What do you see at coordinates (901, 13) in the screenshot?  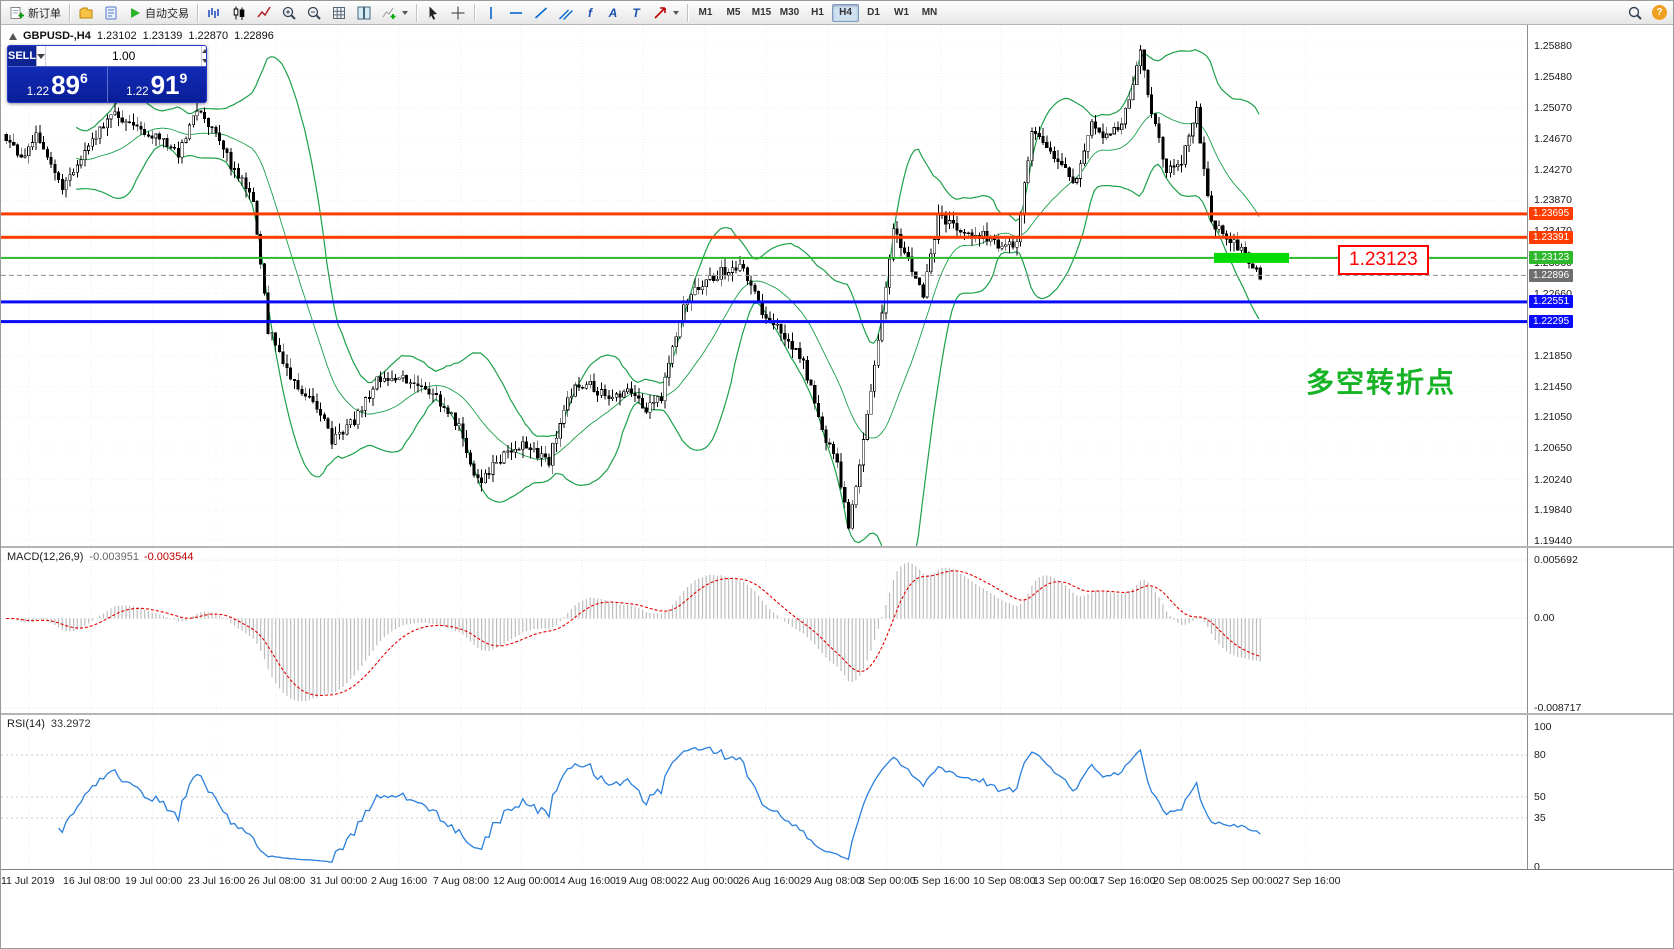 I see `timeframe-W1: W1` at bounding box center [901, 13].